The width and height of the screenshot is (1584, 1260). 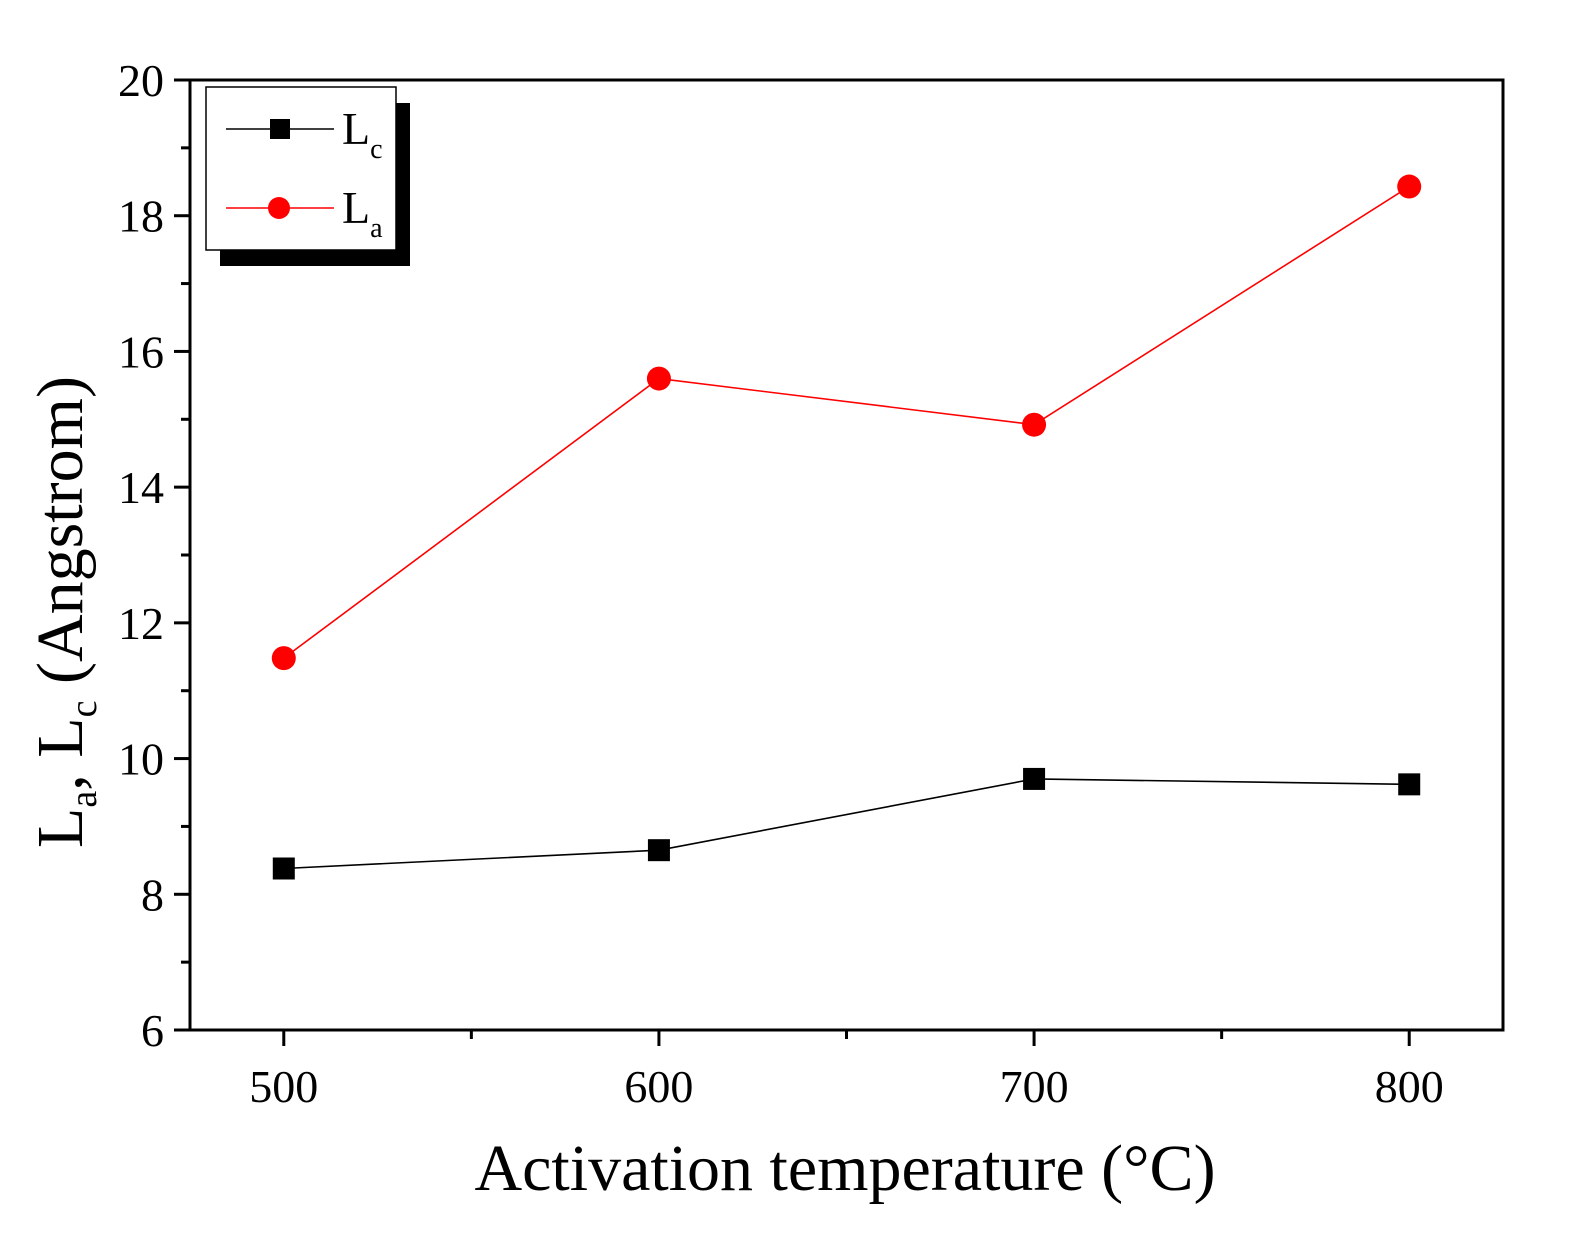 I want to click on y-axis-title-part-1: L, so click(x=60, y=828).